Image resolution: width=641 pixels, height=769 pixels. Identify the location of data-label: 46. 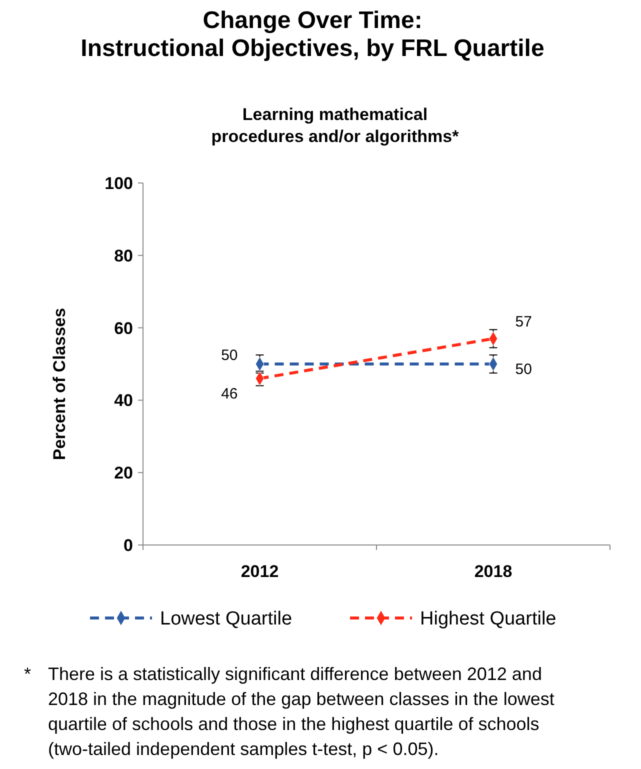
(229, 393).